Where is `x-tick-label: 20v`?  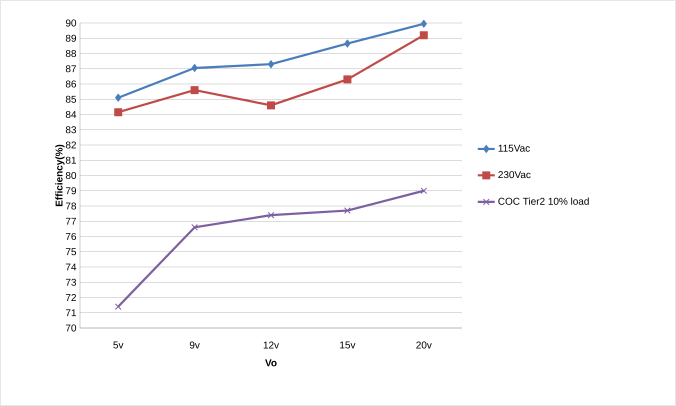
x-tick-label: 20v is located at coordinates (424, 345).